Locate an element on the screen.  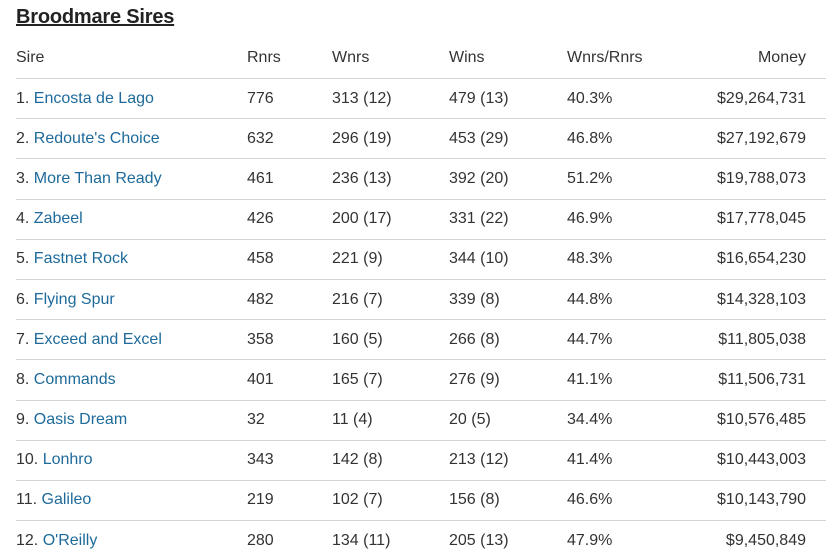
sire-cell: 9. Oasis Dream is located at coordinates (131, 420).